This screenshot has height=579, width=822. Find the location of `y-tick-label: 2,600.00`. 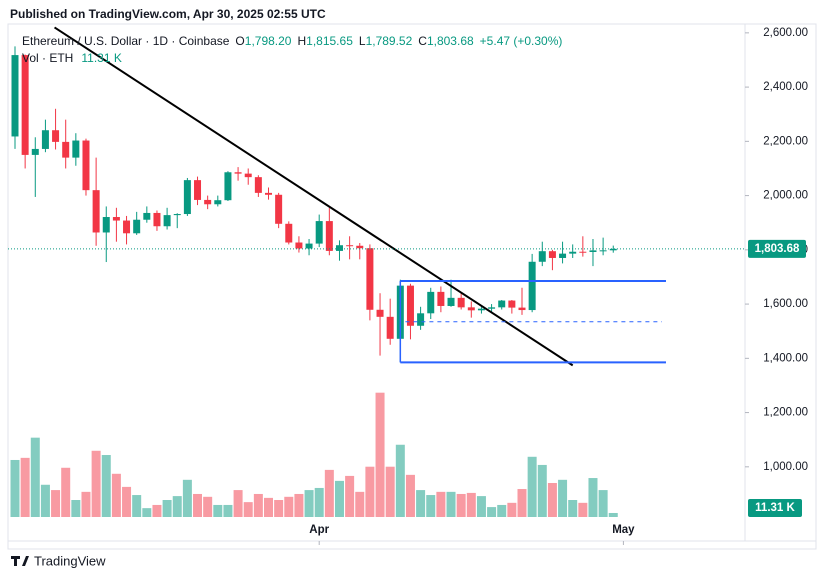

y-tick-label: 2,600.00 is located at coordinates (785, 33).